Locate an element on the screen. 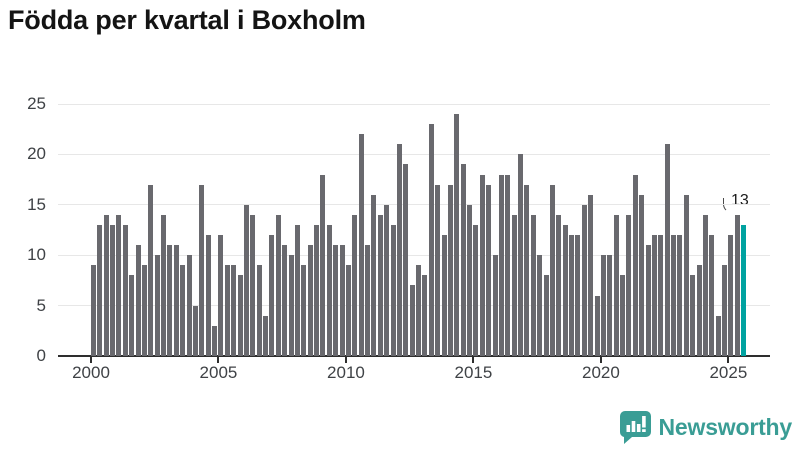  newsworthy-logo-icon is located at coordinates (635, 427).